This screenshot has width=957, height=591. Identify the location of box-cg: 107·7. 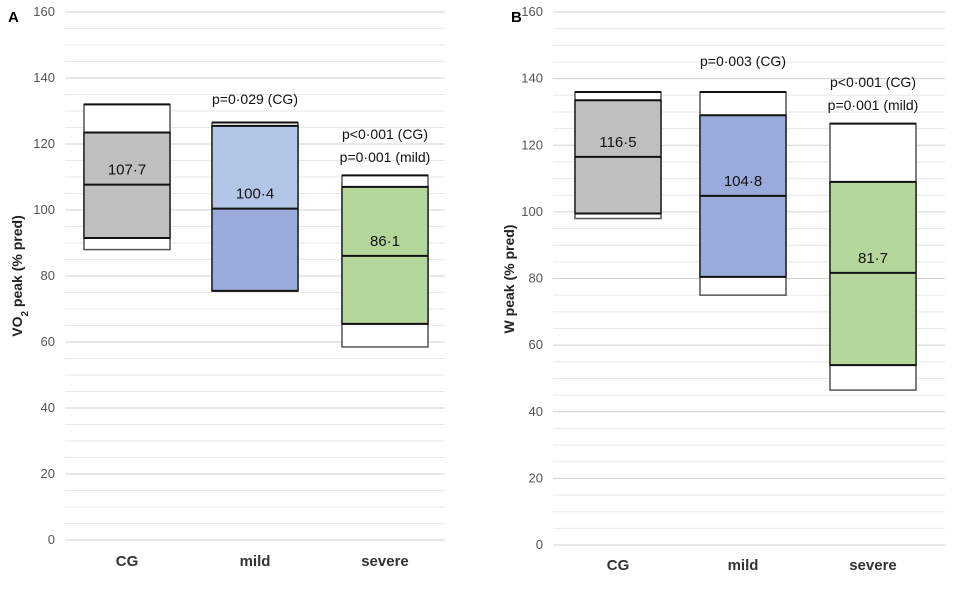
(127, 177).